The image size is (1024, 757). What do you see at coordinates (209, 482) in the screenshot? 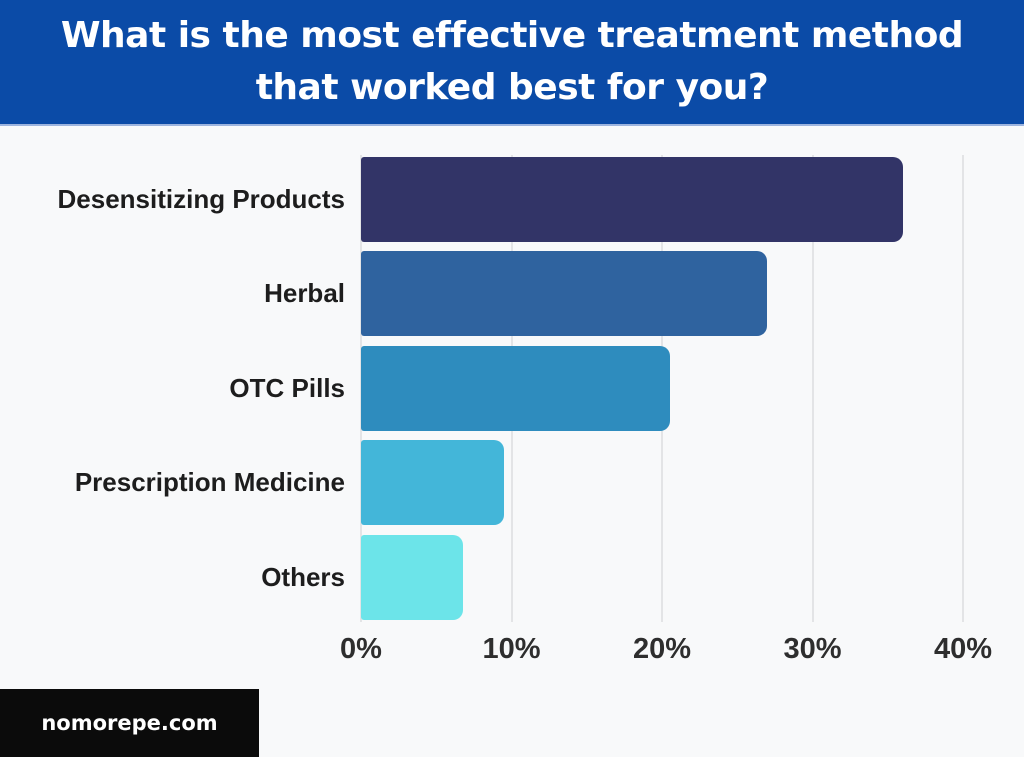
I see `category-label-prescription-medicine: Prescription Medicine` at bounding box center [209, 482].